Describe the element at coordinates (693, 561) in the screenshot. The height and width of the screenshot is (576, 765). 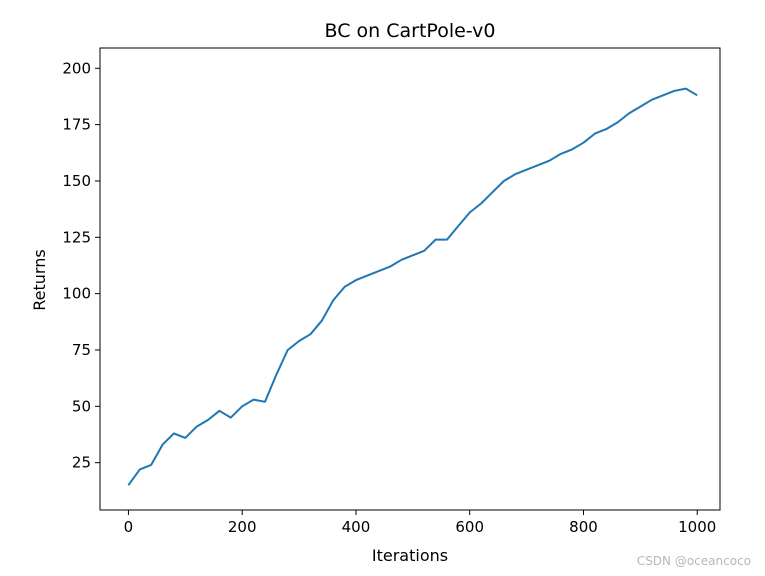
I see `watermark: CSDN @oceancoco` at that location.